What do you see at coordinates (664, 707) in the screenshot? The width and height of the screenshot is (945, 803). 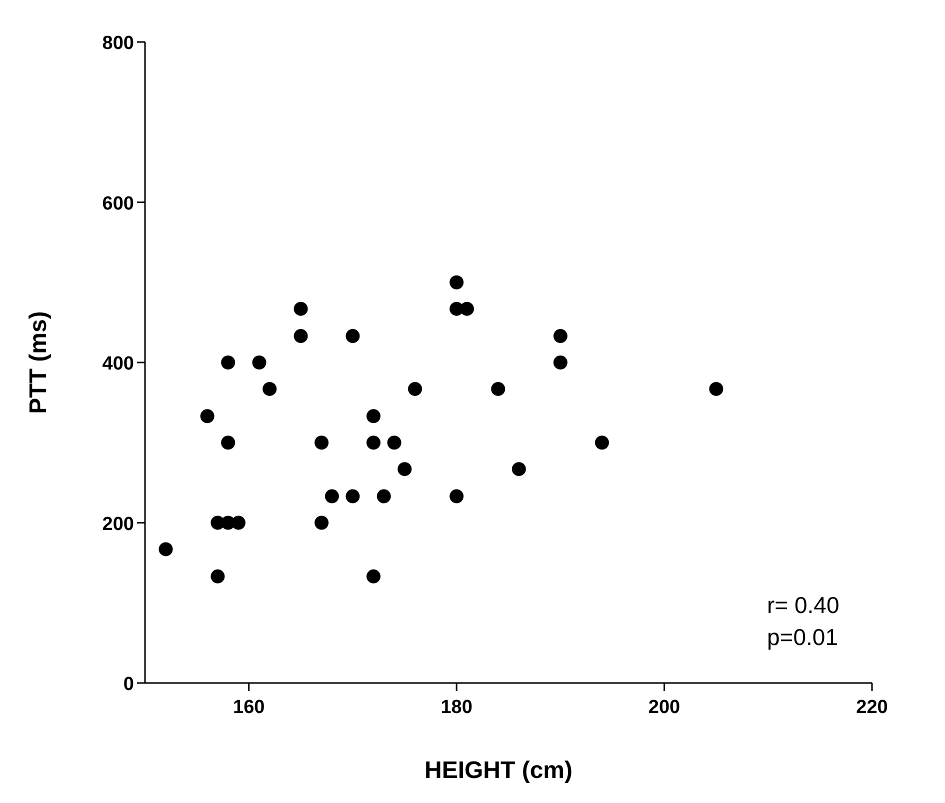 I see `x-tick-label: 200` at bounding box center [664, 707].